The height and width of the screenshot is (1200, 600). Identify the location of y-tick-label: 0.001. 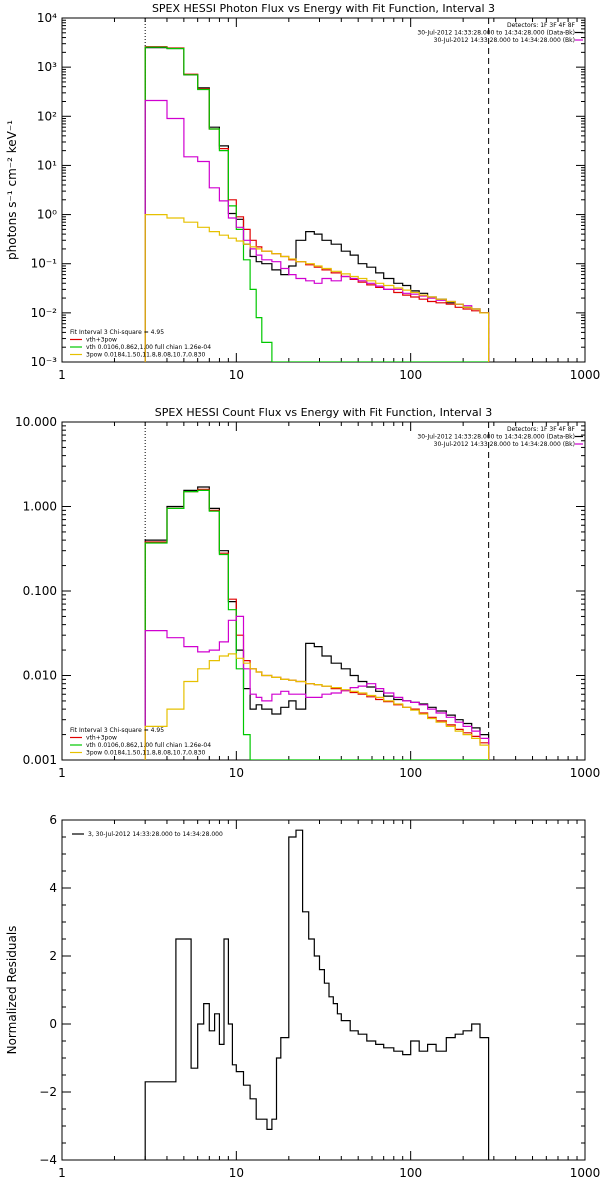
(40, 760).